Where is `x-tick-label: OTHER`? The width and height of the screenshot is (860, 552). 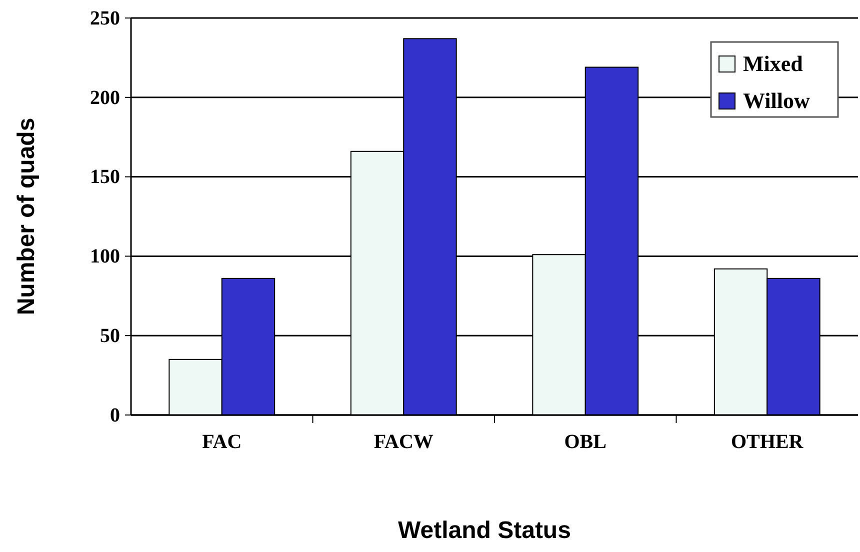
x-tick-label: OTHER is located at coordinates (767, 442).